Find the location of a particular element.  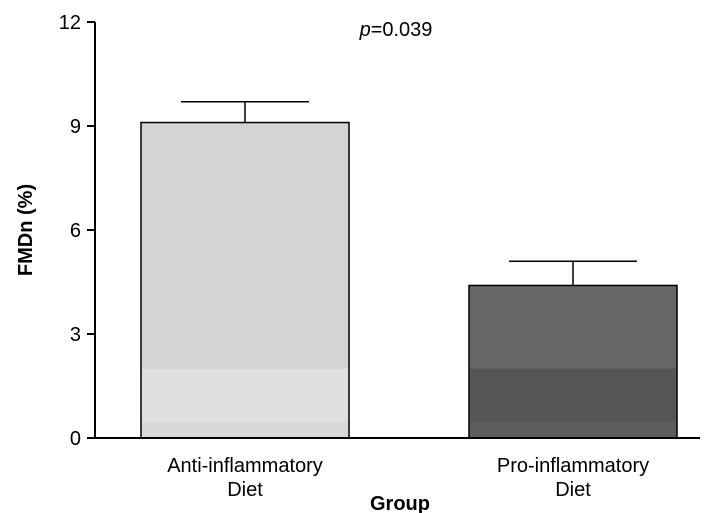

x-category-label: Pro-inflammatory is located at coordinates (573, 466).